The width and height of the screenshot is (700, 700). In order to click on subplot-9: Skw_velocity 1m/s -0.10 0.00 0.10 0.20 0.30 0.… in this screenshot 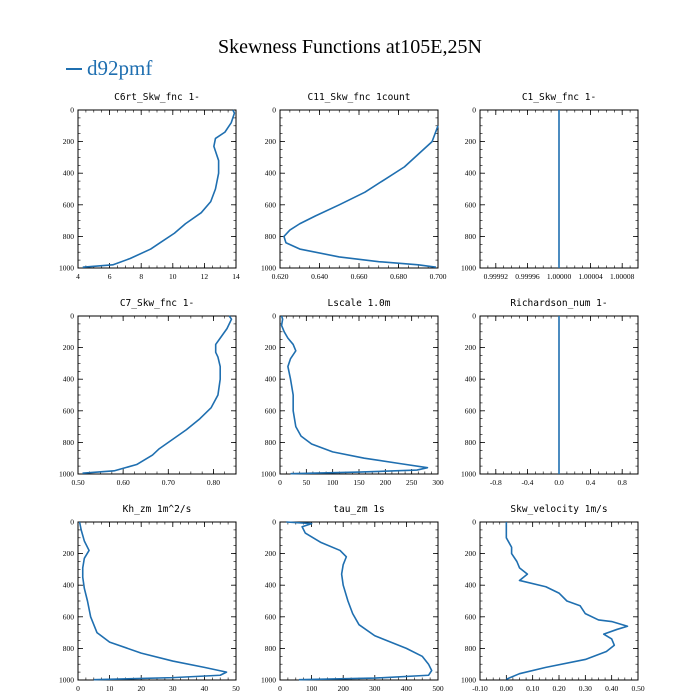, I will do `click(553, 598)`.